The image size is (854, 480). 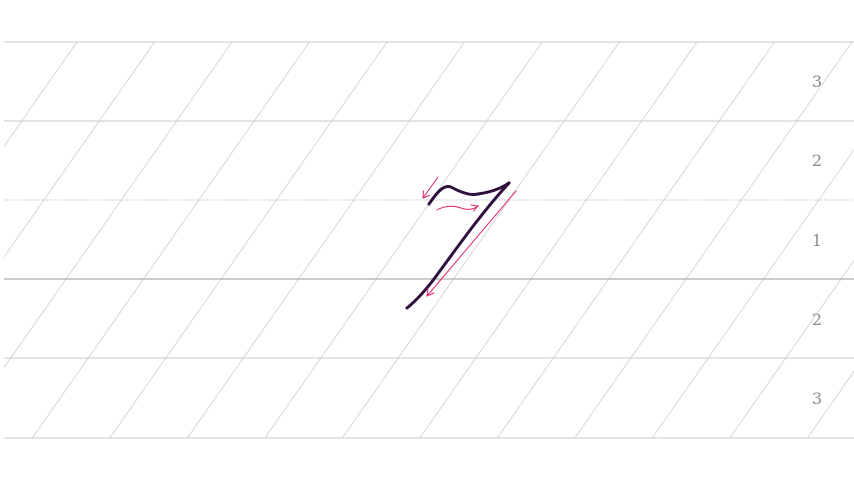 I want to click on arrow-long-down-left-icon, so click(x=471, y=243).